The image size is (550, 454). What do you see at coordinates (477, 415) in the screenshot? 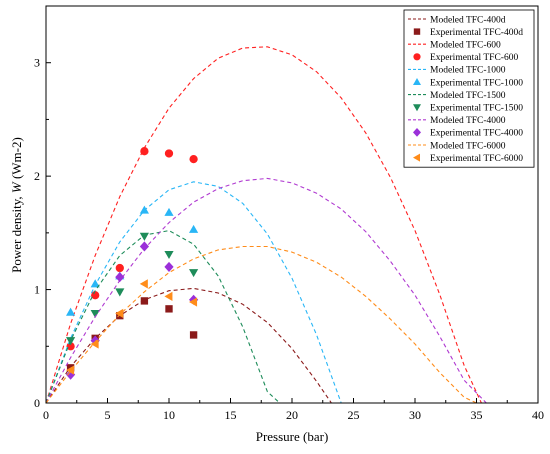
I see `x-tick-label: 35` at bounding box center [477, 415].